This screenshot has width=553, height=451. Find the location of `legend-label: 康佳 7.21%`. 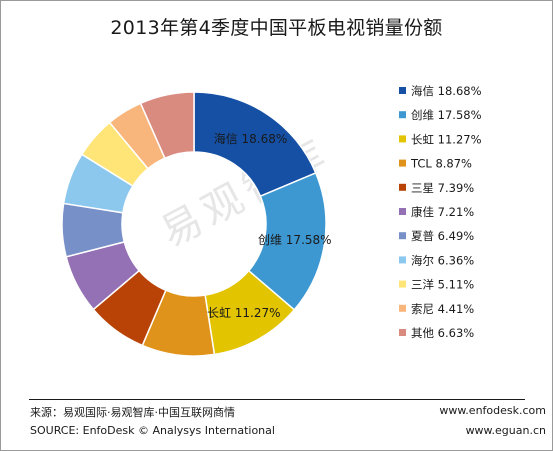

legend-label: 康佳 7.21% is located at coordinates (442, 212).